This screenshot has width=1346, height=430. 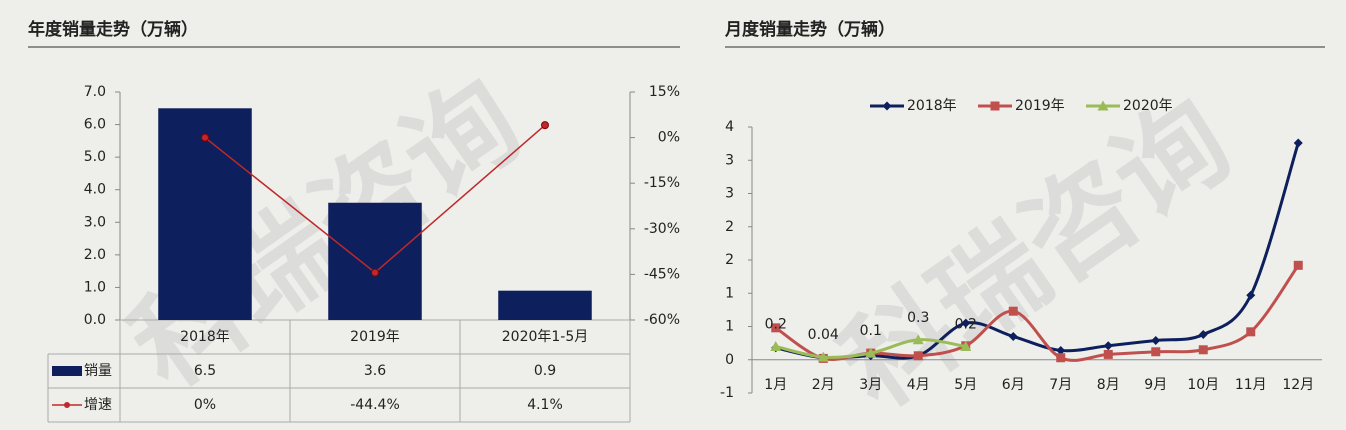 I want to click on legend-label: 2018年, so click(x=932, y=106).